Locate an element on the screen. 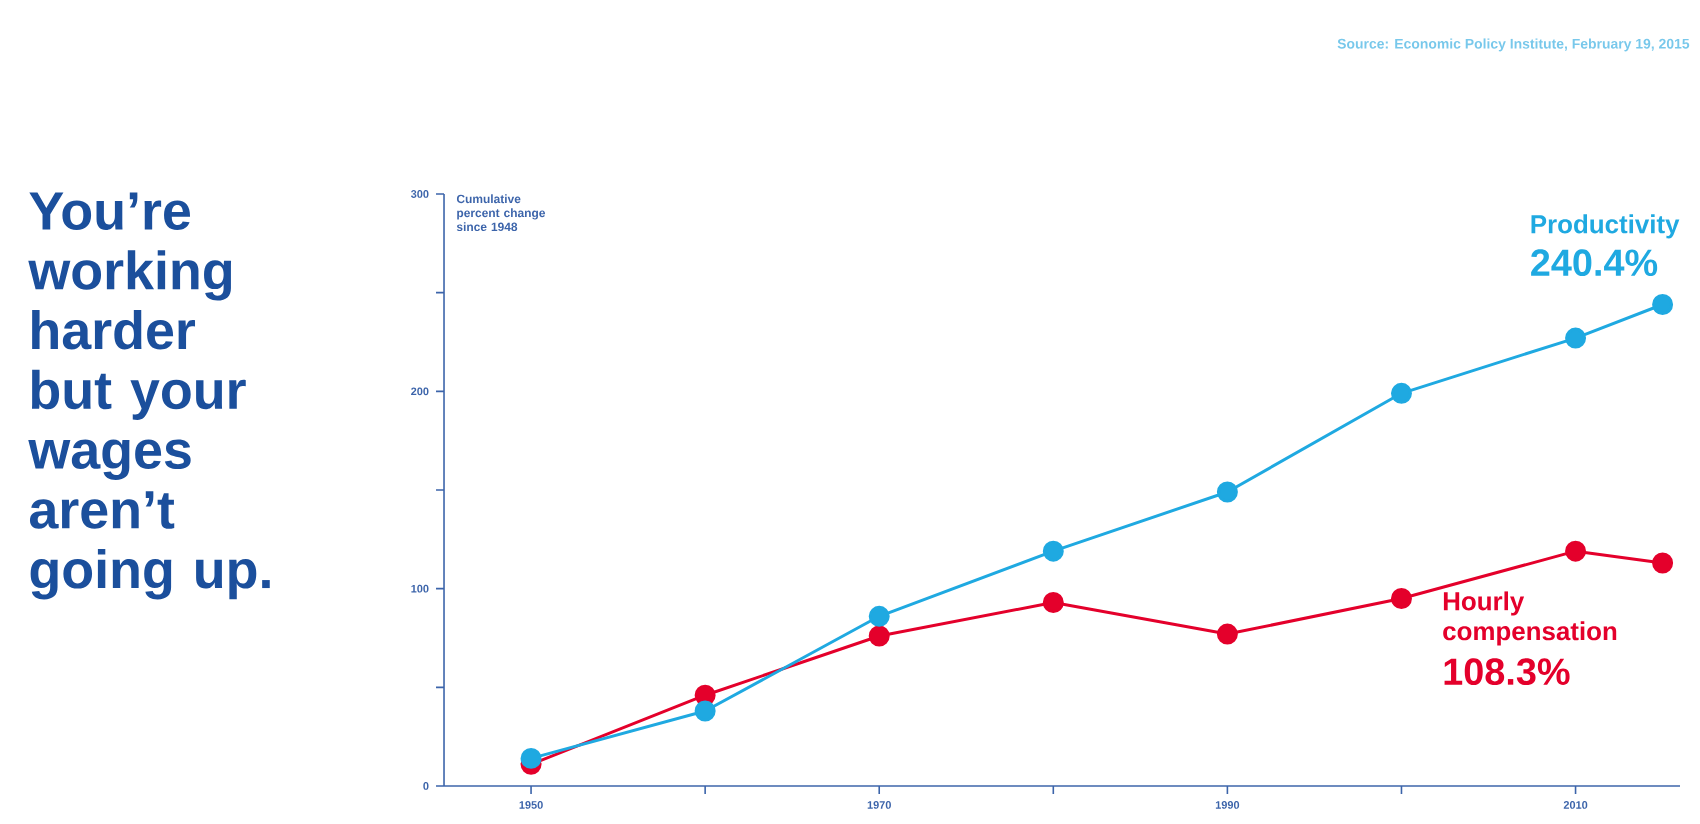 This screenshot has width=1700, height=824. annotation: 108.3% is located at coordinates (1507, 672).